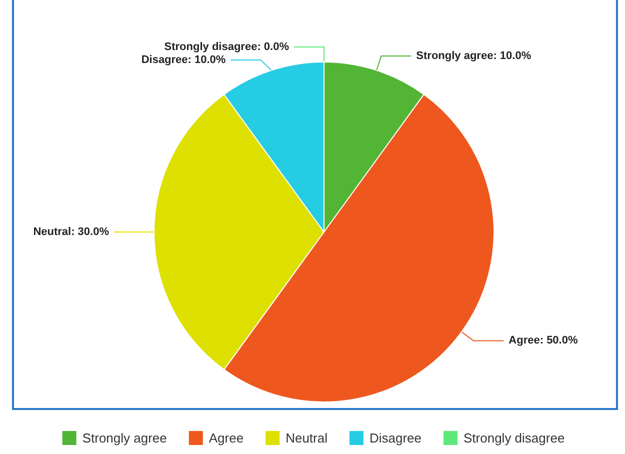 The height and width of the screenshot is (454, 625). What do you see at coordinates (226, 438) in the screenshot?
I see `legend-label: Agree` at bounding box center [226, 438].